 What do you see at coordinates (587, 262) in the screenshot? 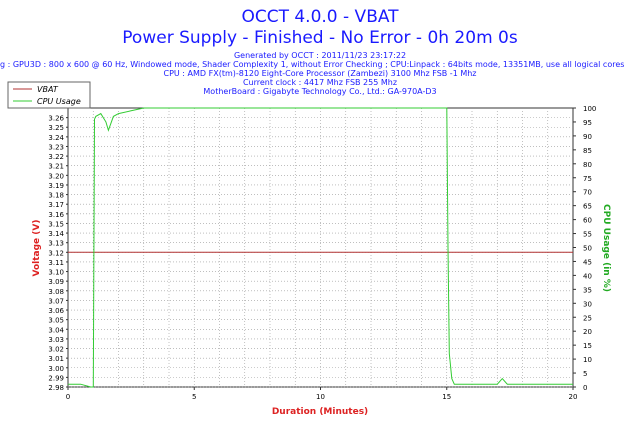
I see `y-right-tick-label: 45` at bounding box center [587, 262].